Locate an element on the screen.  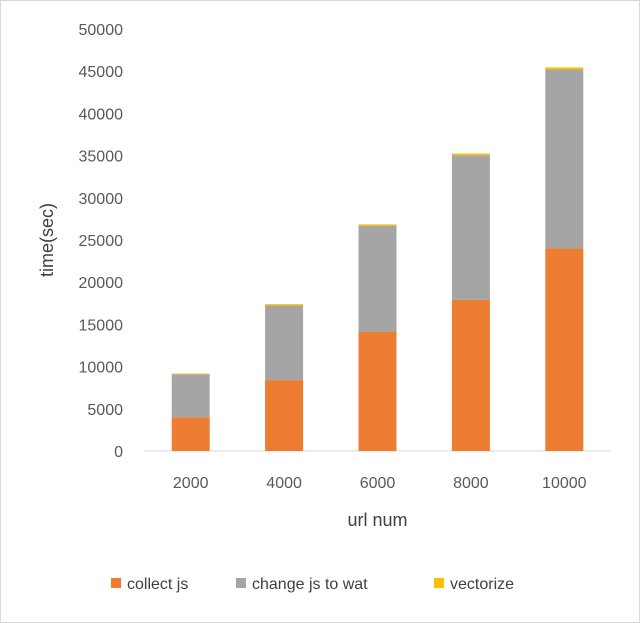
y-tick-label: 25000 is located at coordinates (101, 241).